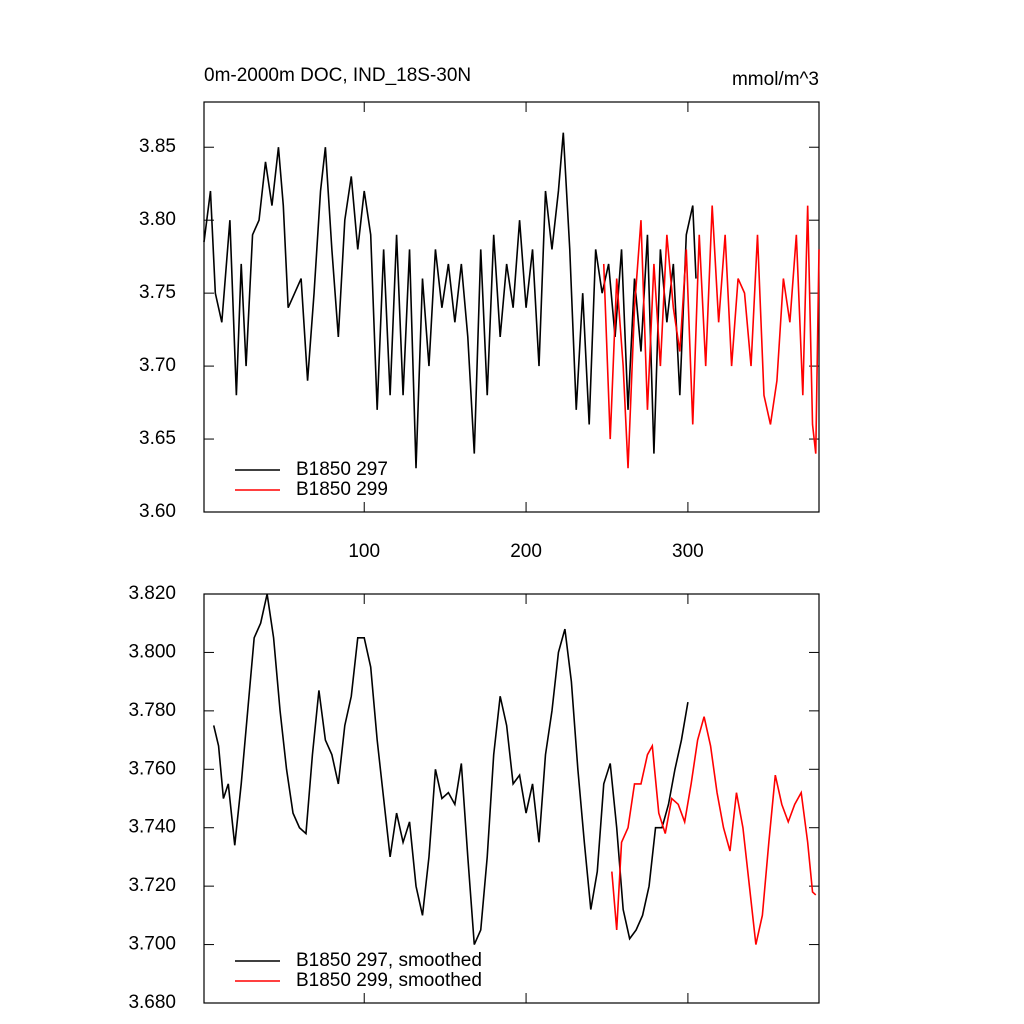 The height and width of the screenshot is (1024, 1024). Describe the element at coordinates (389, 980) in the screenshot. I see `legend-label: B1850 299, smoothed` at that location.